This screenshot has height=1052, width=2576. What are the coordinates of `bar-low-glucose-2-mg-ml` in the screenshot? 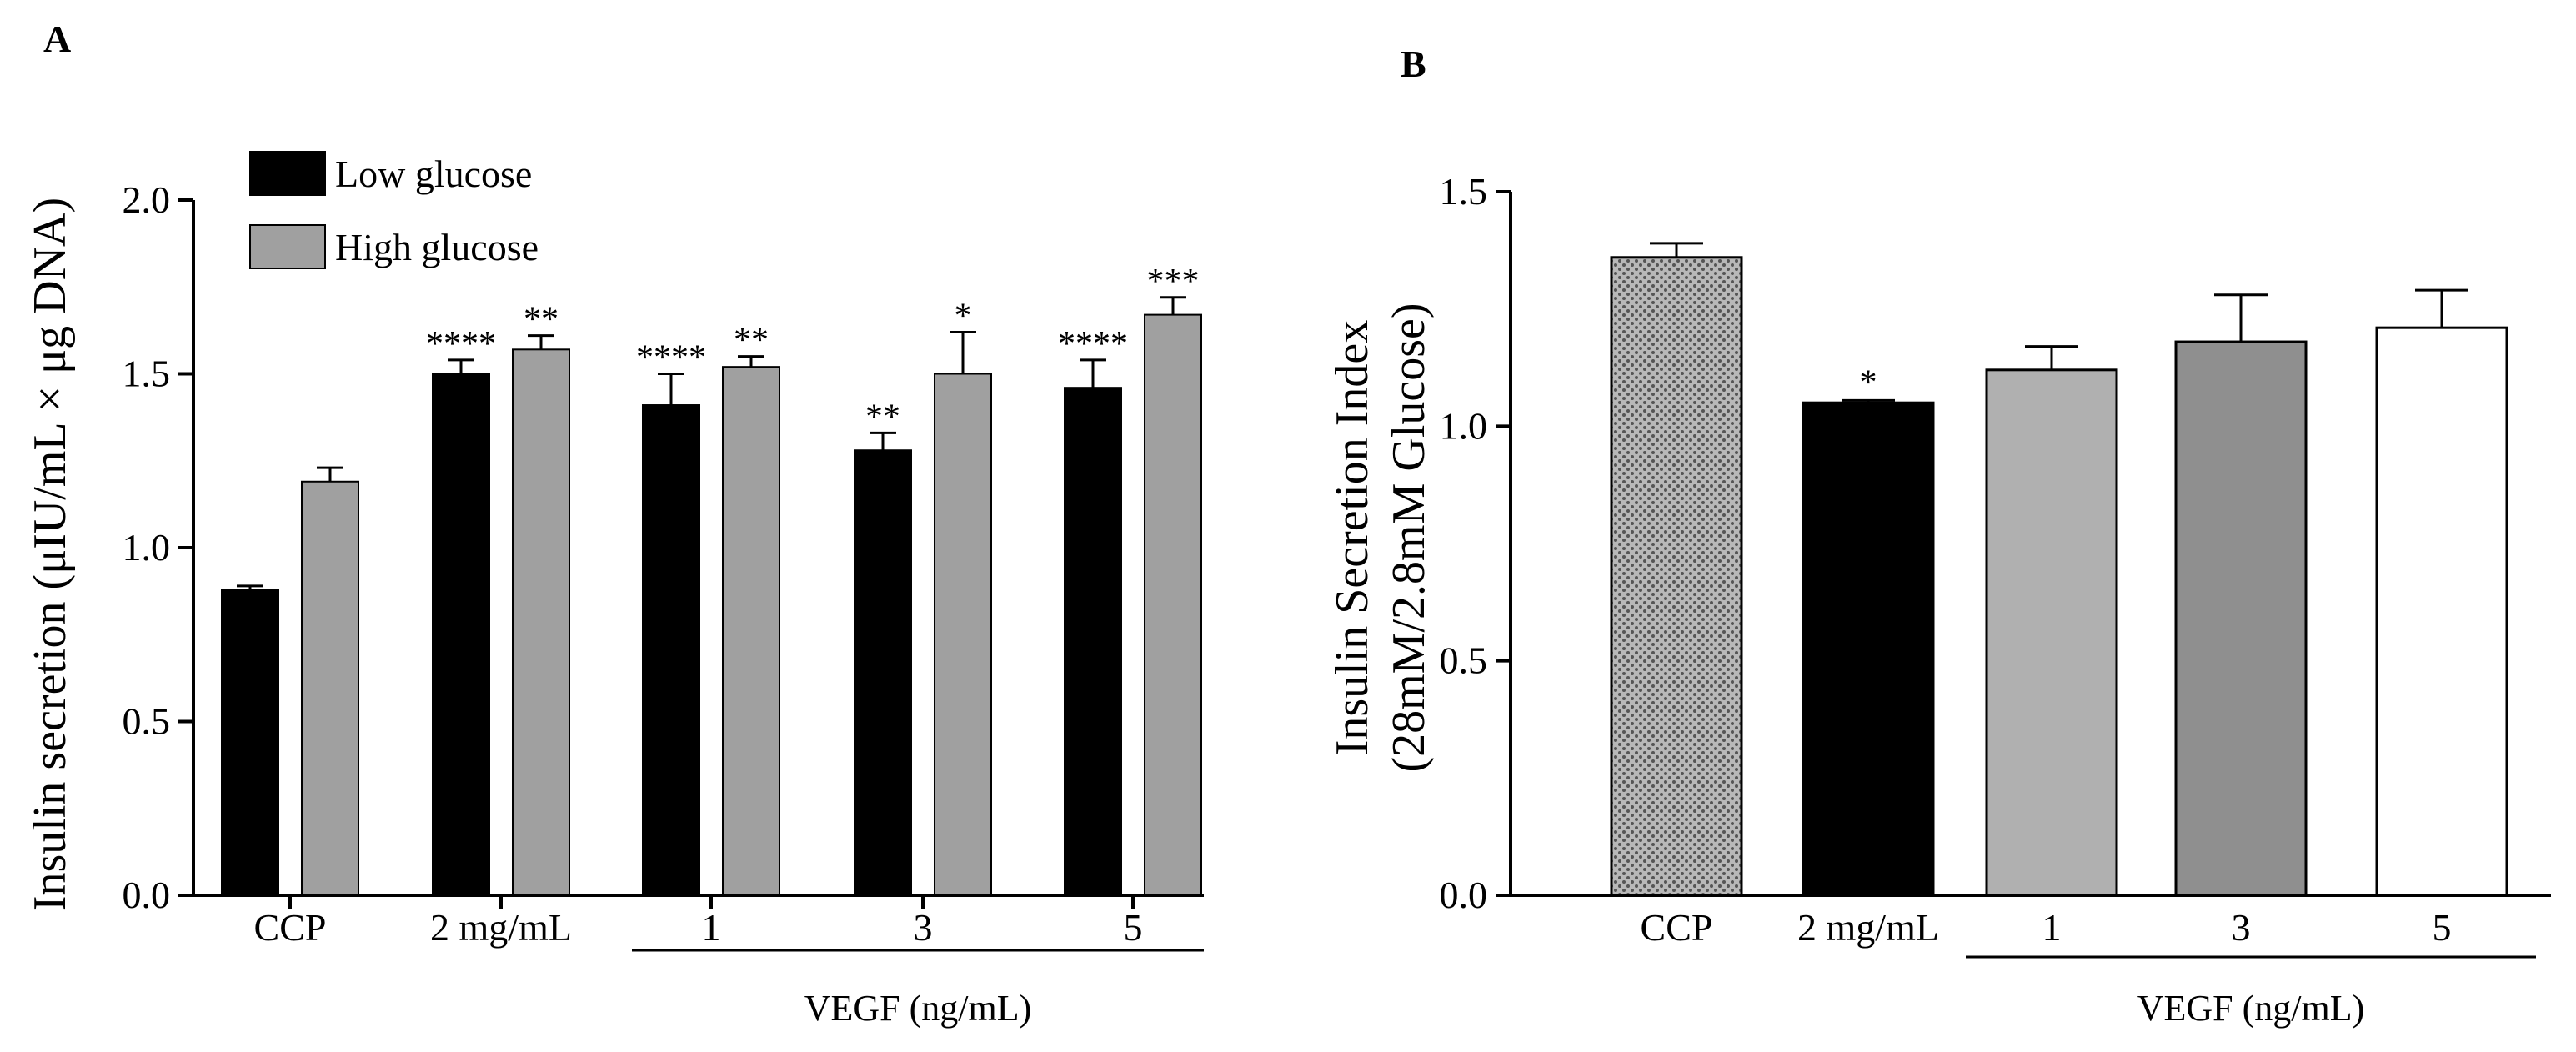 It's located at (461, 634).